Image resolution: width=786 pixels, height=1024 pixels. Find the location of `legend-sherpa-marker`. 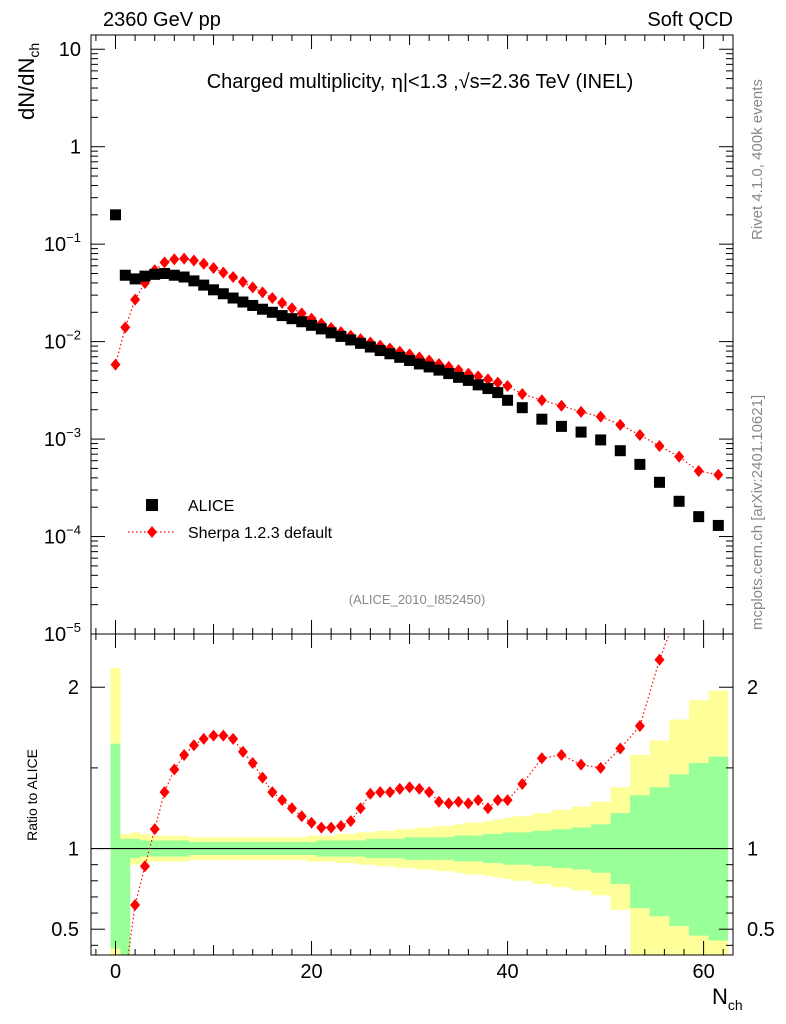

legend-sherpa-marker is located at coordinates (152, 532).